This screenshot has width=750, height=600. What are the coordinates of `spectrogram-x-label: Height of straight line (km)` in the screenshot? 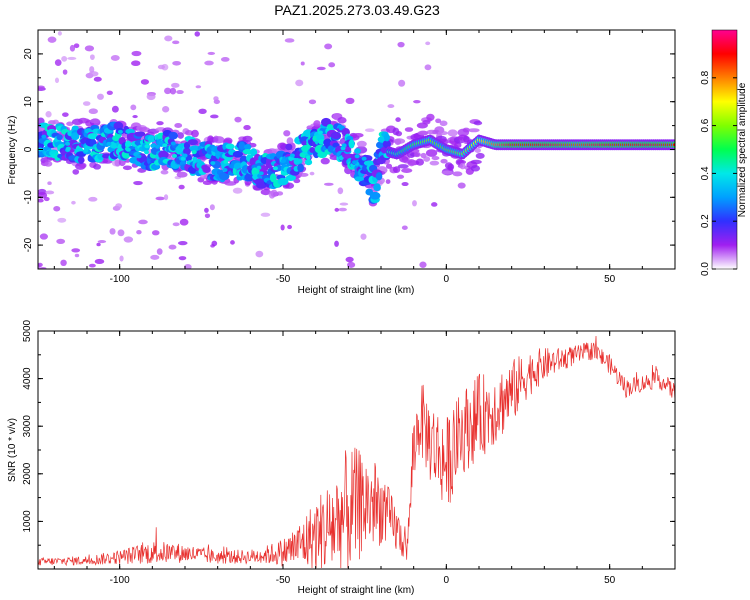 It's located at (356, 290).